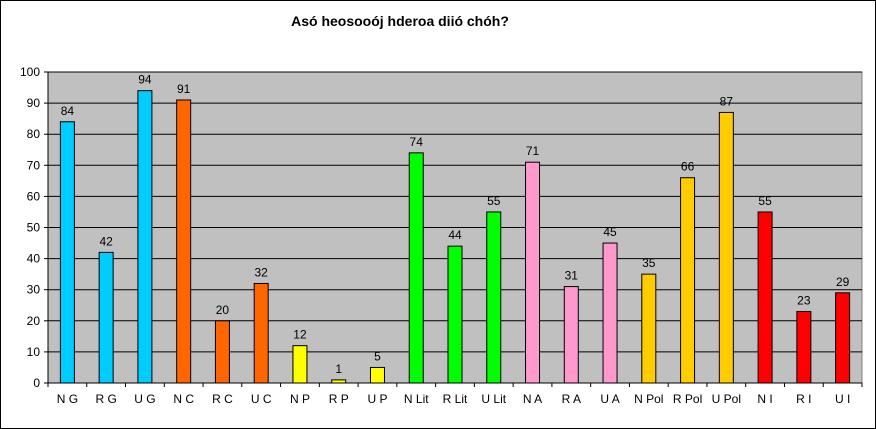 This screenshot has width=876, height=429. What do you see at coordinates (223, 310) in the screenshot?
I see `data-label: 20` at bounding box center [223, 310].